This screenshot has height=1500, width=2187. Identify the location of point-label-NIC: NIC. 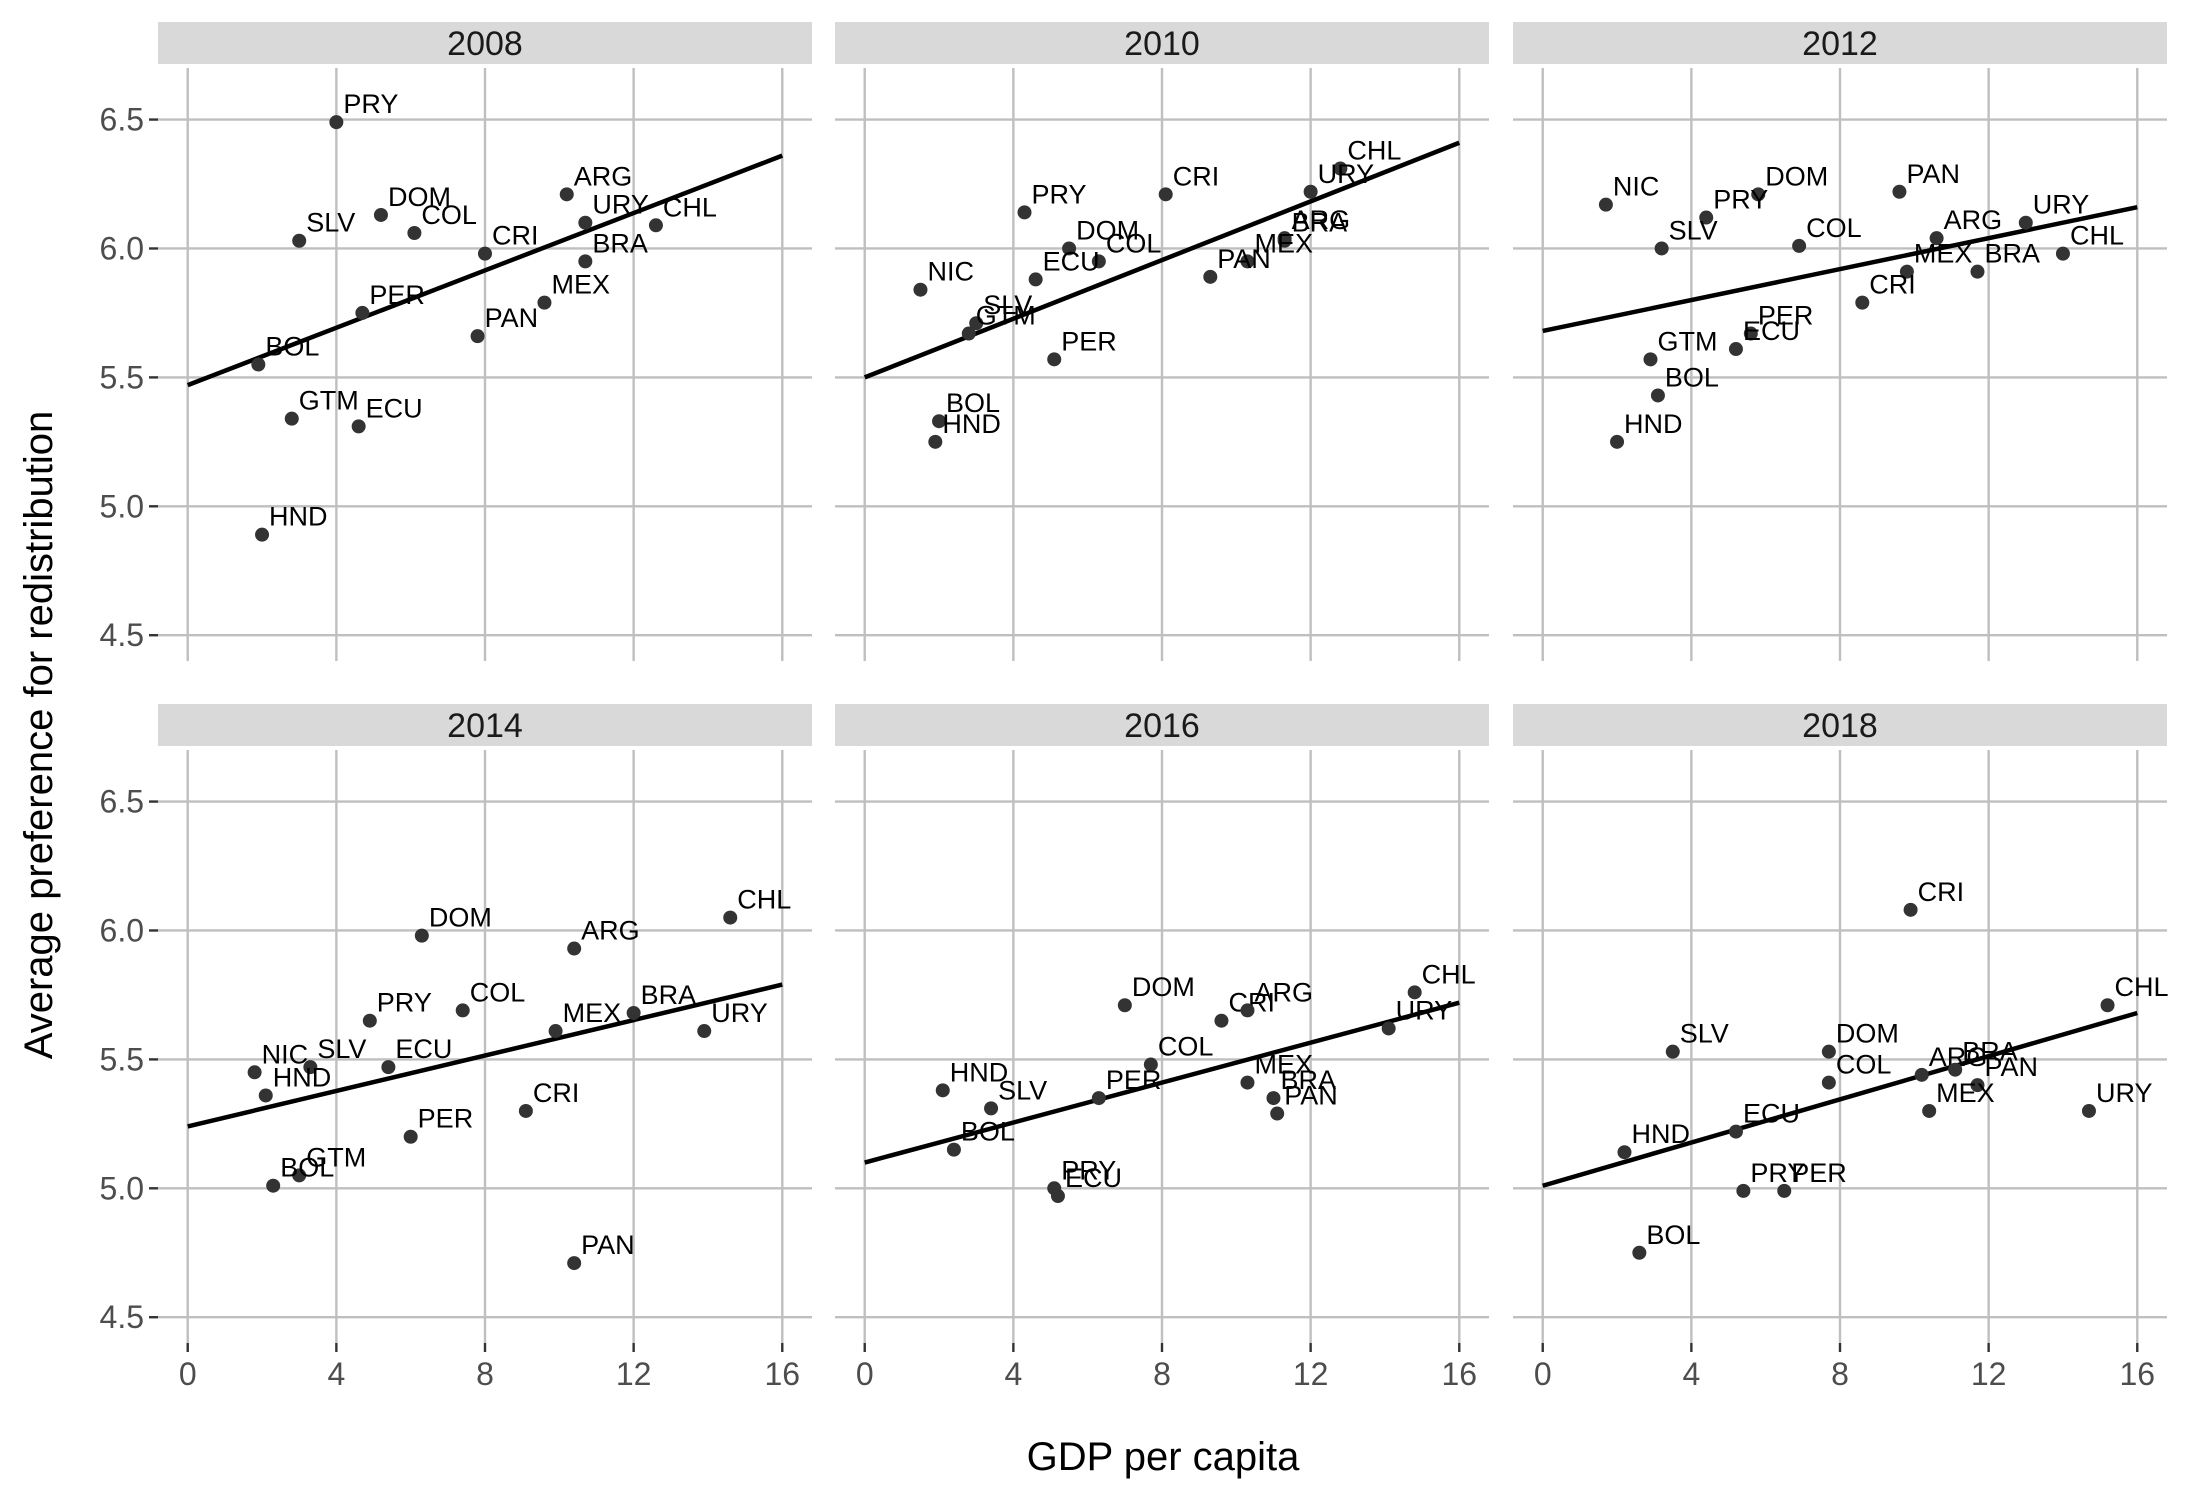
(285, 1054).